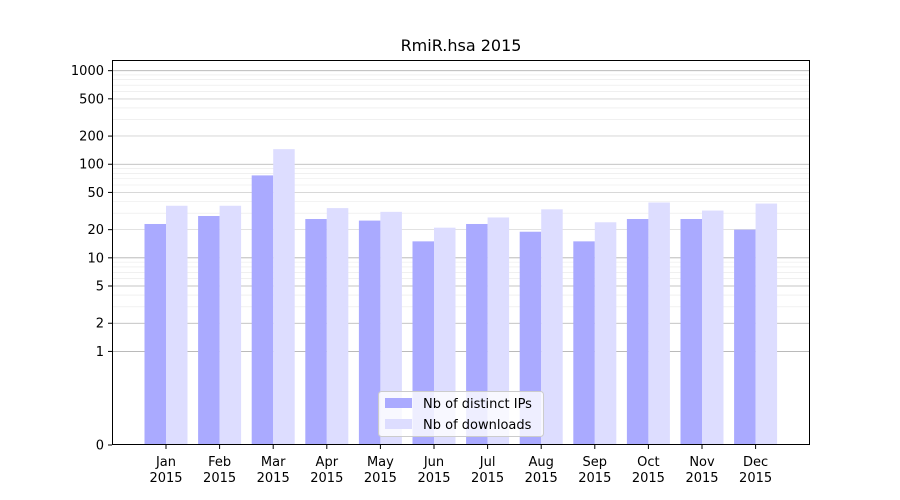 This screenshot has height=500, width=900. What do you see at coordinates (87, 71) in the screenshot?
I see `y-tick-label: 1000` at bounding box center [87, 71].